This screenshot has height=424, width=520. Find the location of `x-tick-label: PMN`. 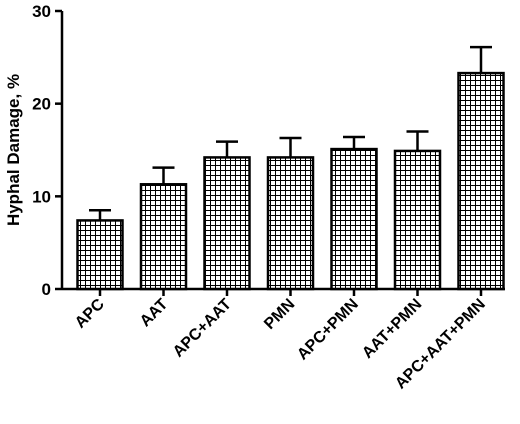

x-tick-label: PMN is located at coordinates (279, 314).